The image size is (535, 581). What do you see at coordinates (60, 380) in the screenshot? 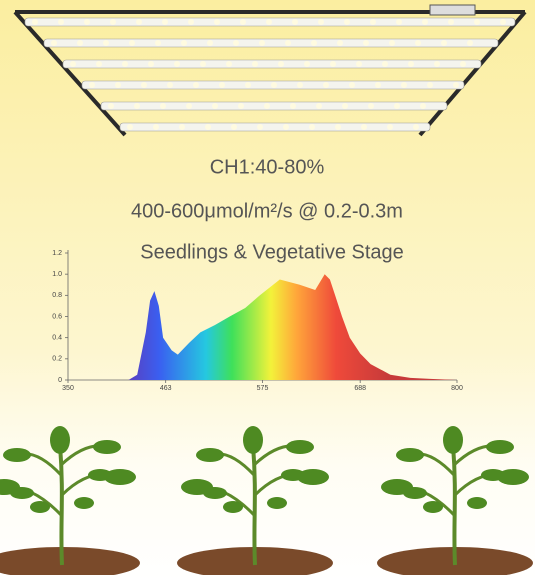
I see `y-tick-label: 0` at bounding box center [60, 380].